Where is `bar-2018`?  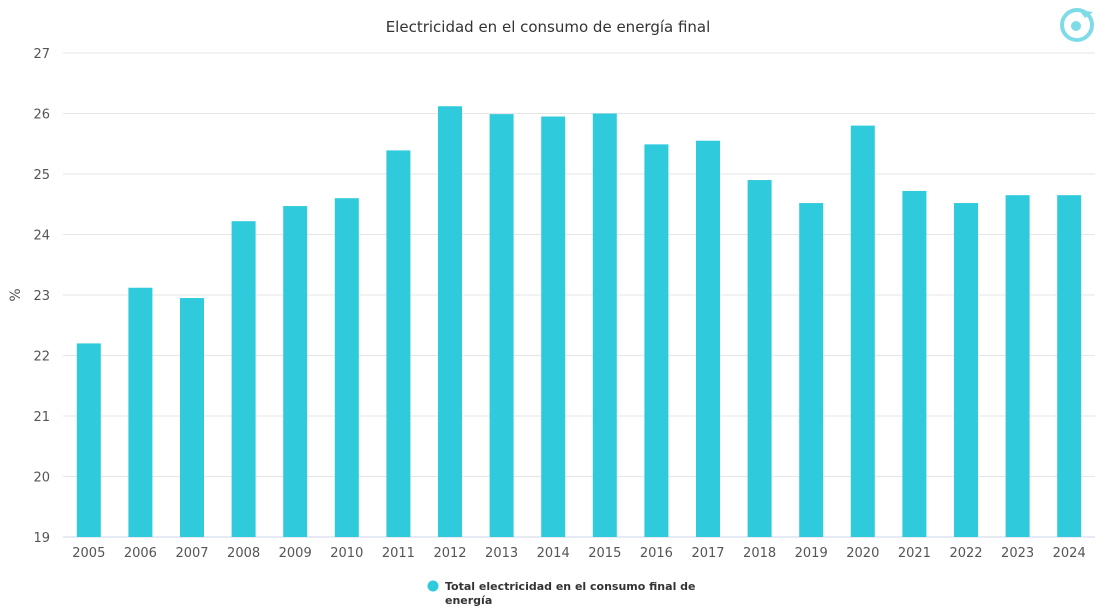
bar-2018 is located at coordinates (759, 359).